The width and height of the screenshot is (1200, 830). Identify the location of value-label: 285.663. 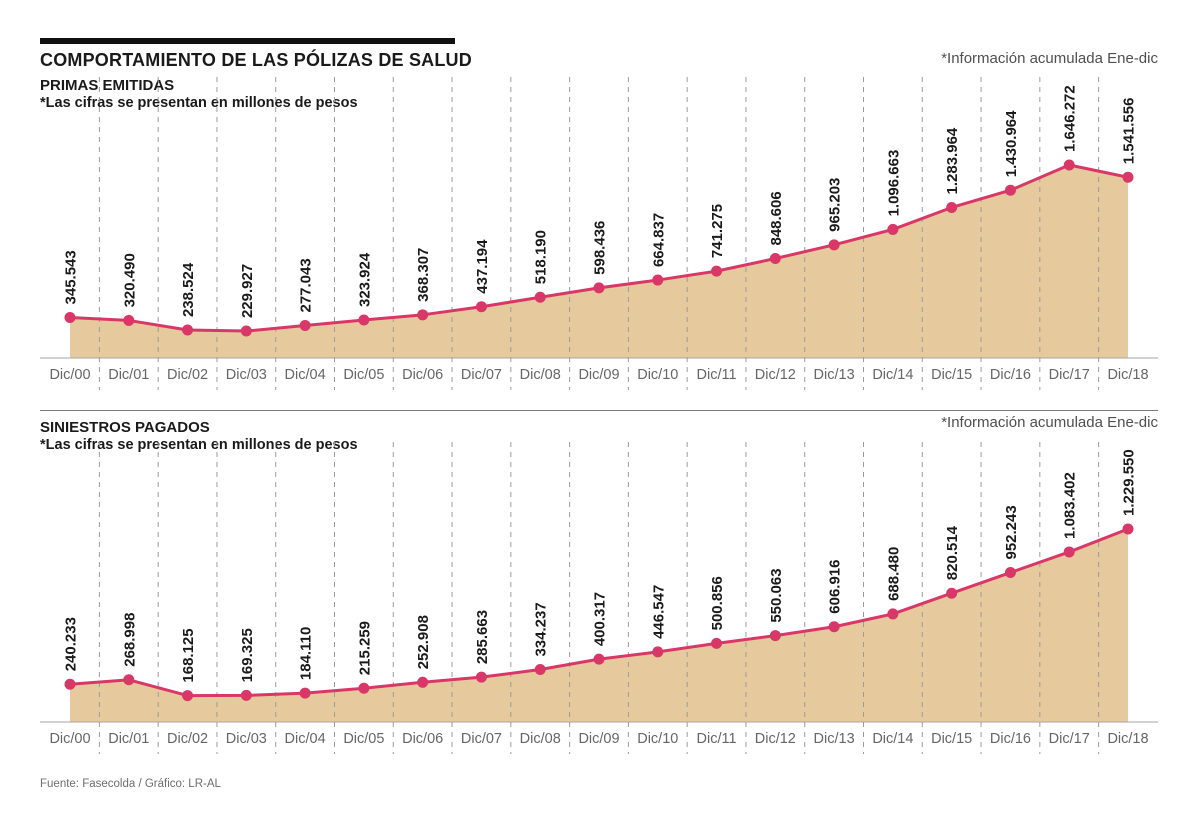
(482, 637).